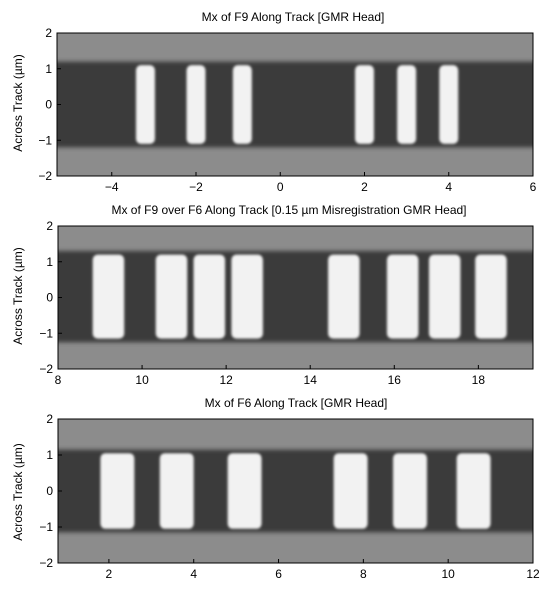 The image size is (554, 592). I want to click on panel-3-ylabel: Across Track (µm), so click(18, 492).